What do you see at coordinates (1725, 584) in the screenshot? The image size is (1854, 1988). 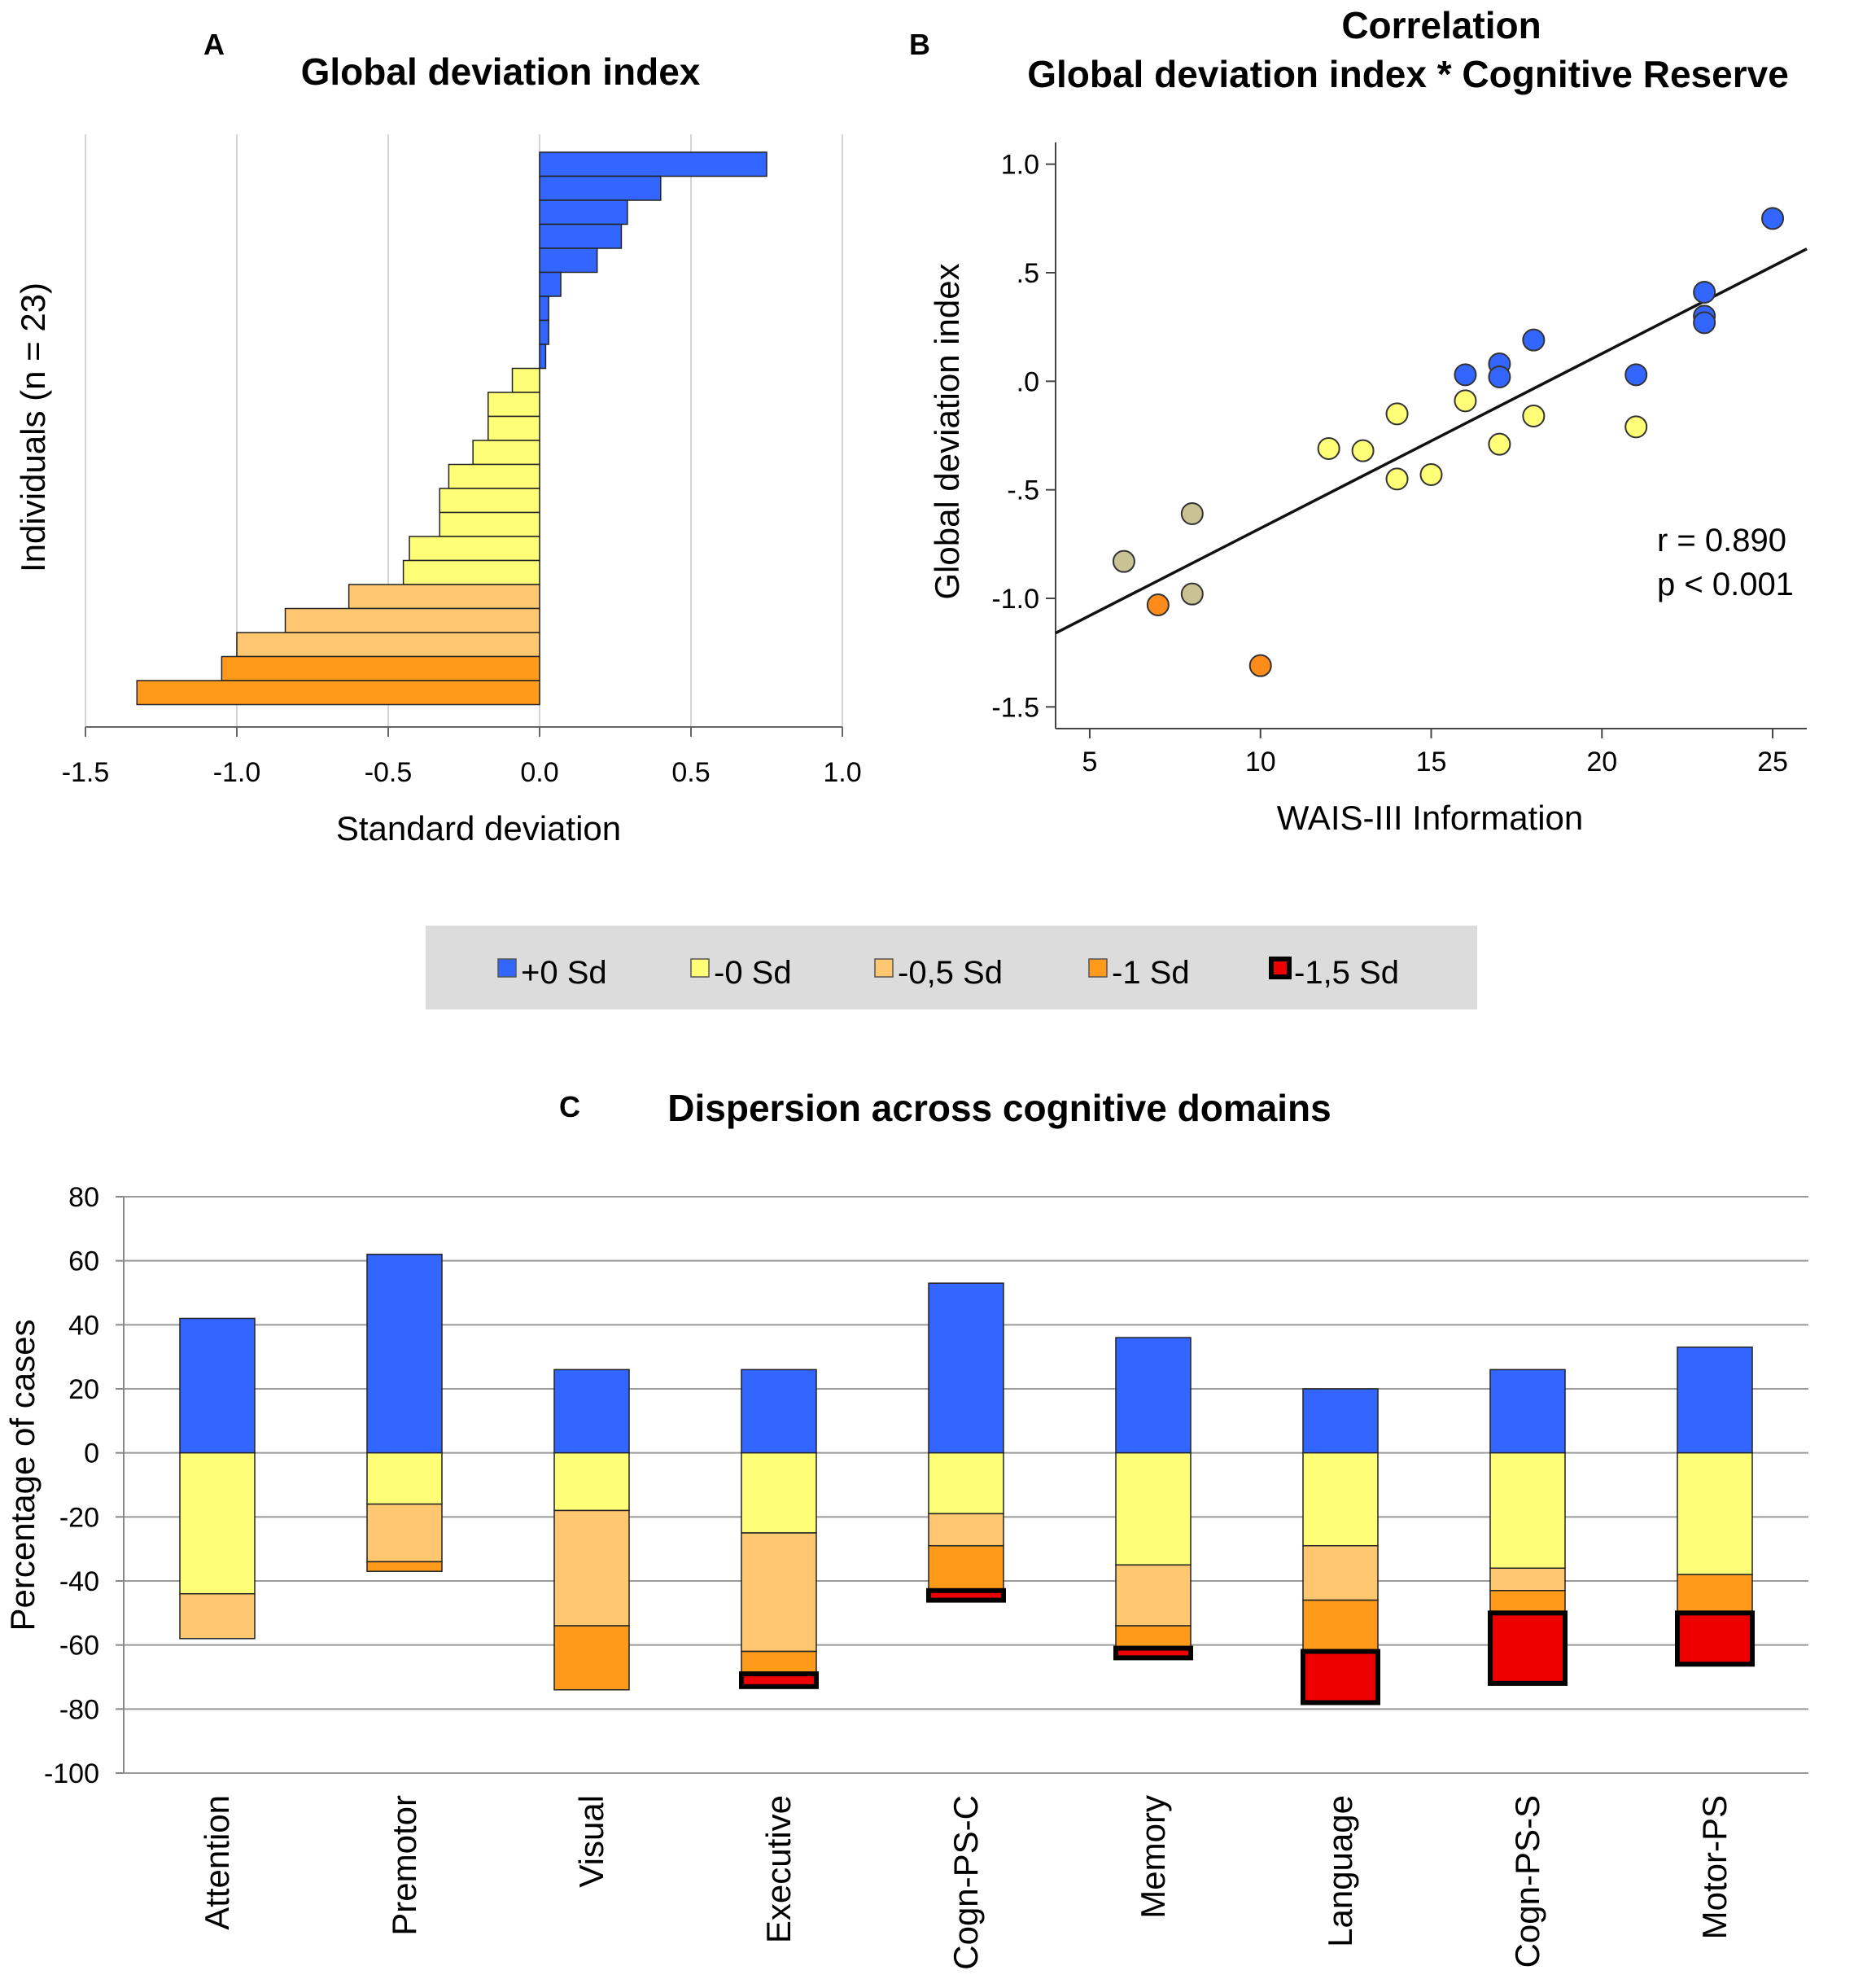 I see `panel-b-annotation: p < 0.001` at bounding box center [1725, 584].